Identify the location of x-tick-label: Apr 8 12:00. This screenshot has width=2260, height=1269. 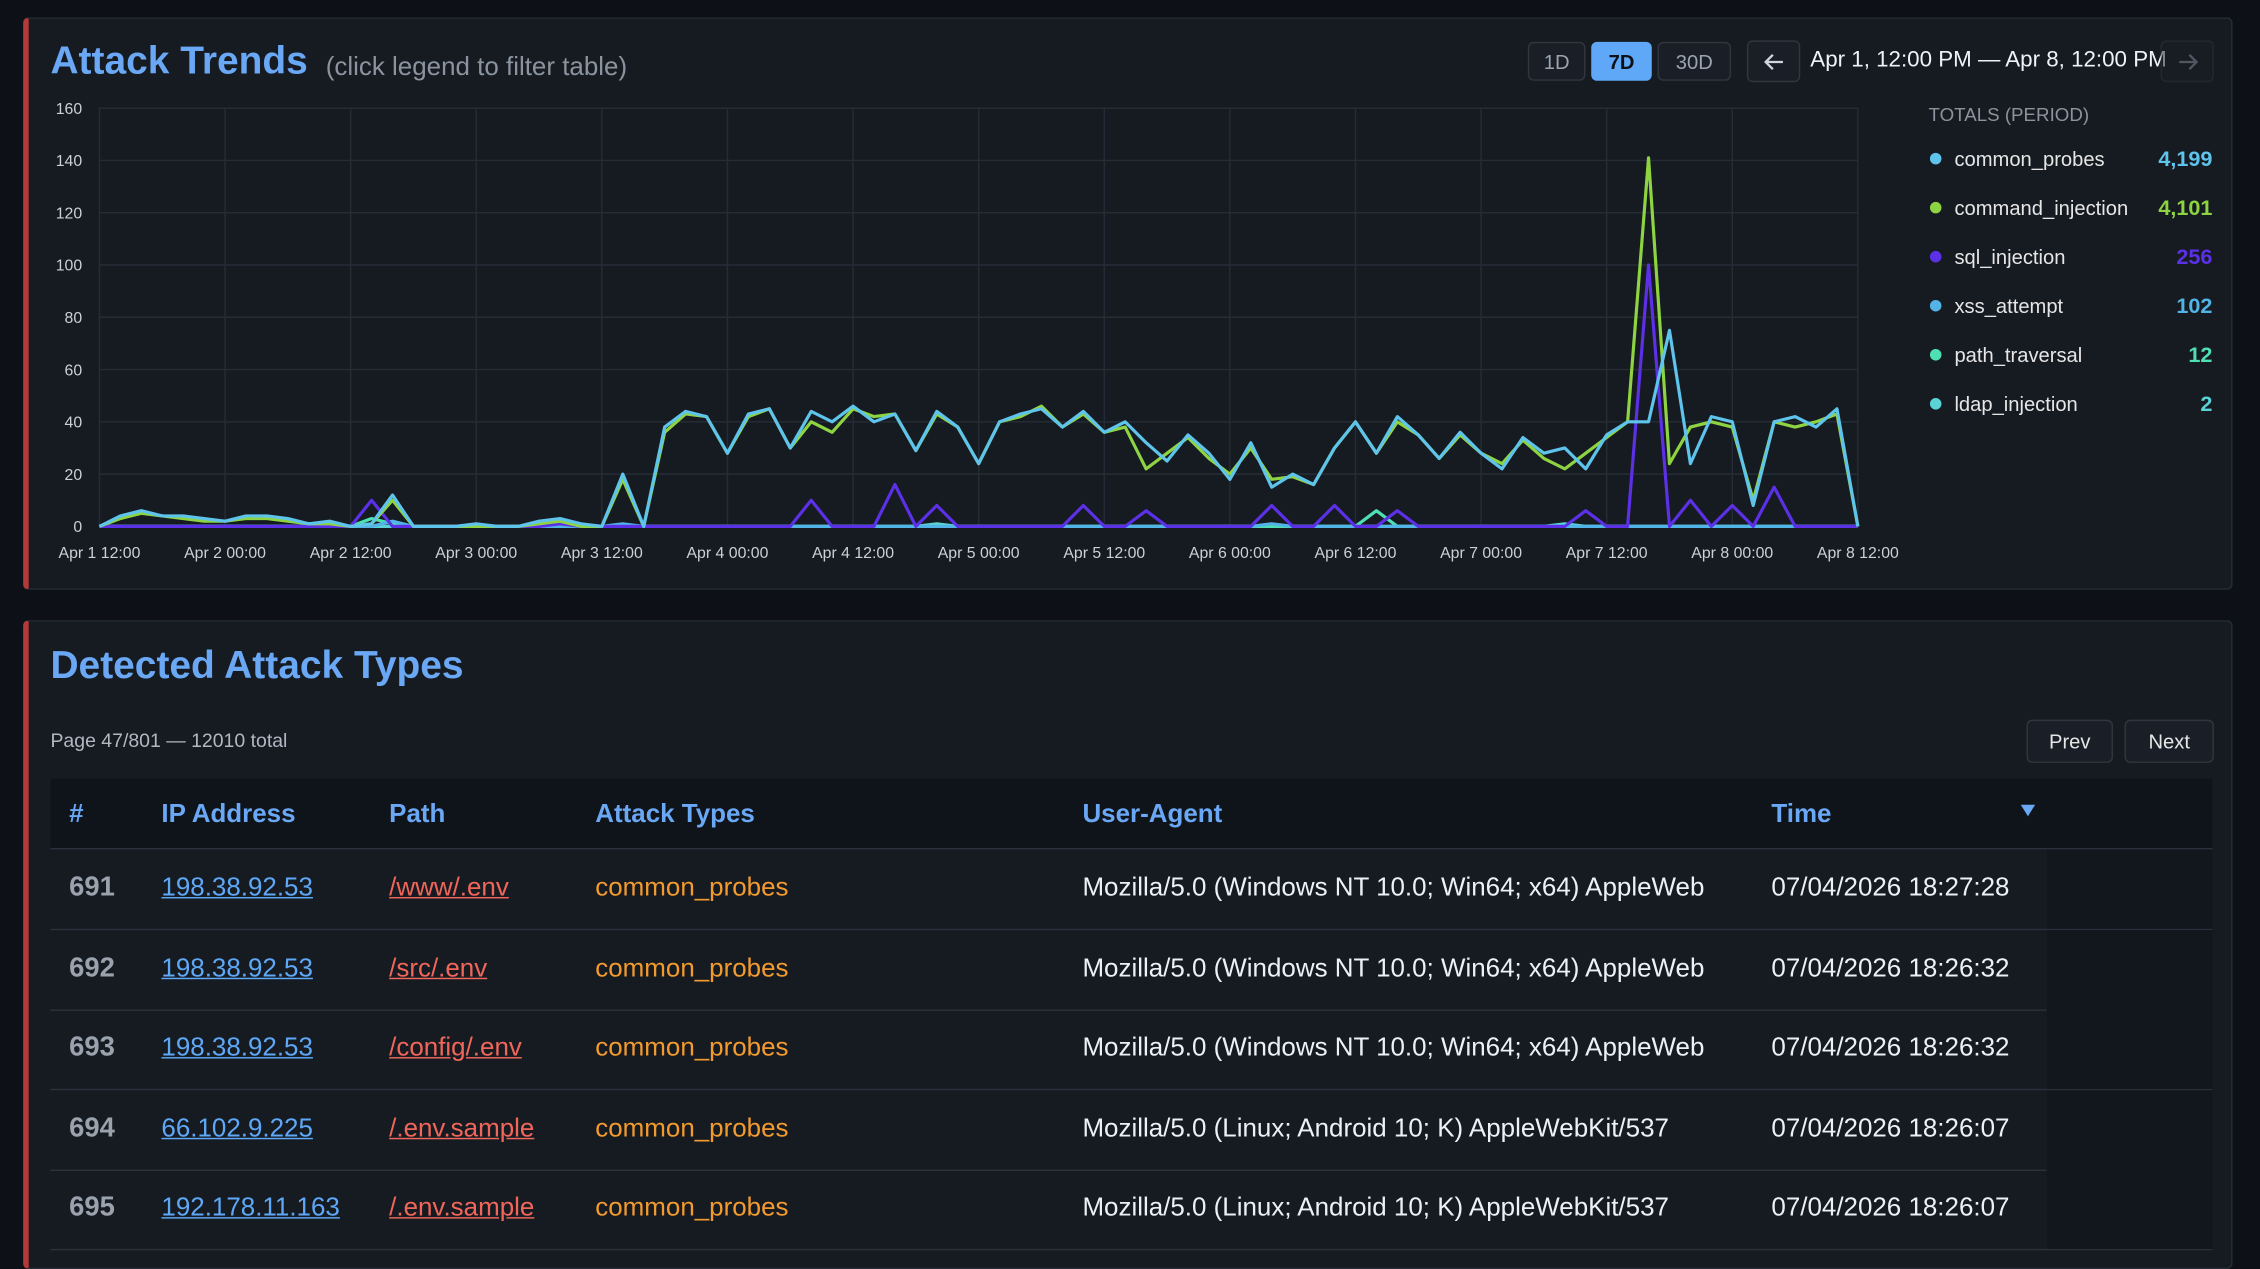
(1858, 553).